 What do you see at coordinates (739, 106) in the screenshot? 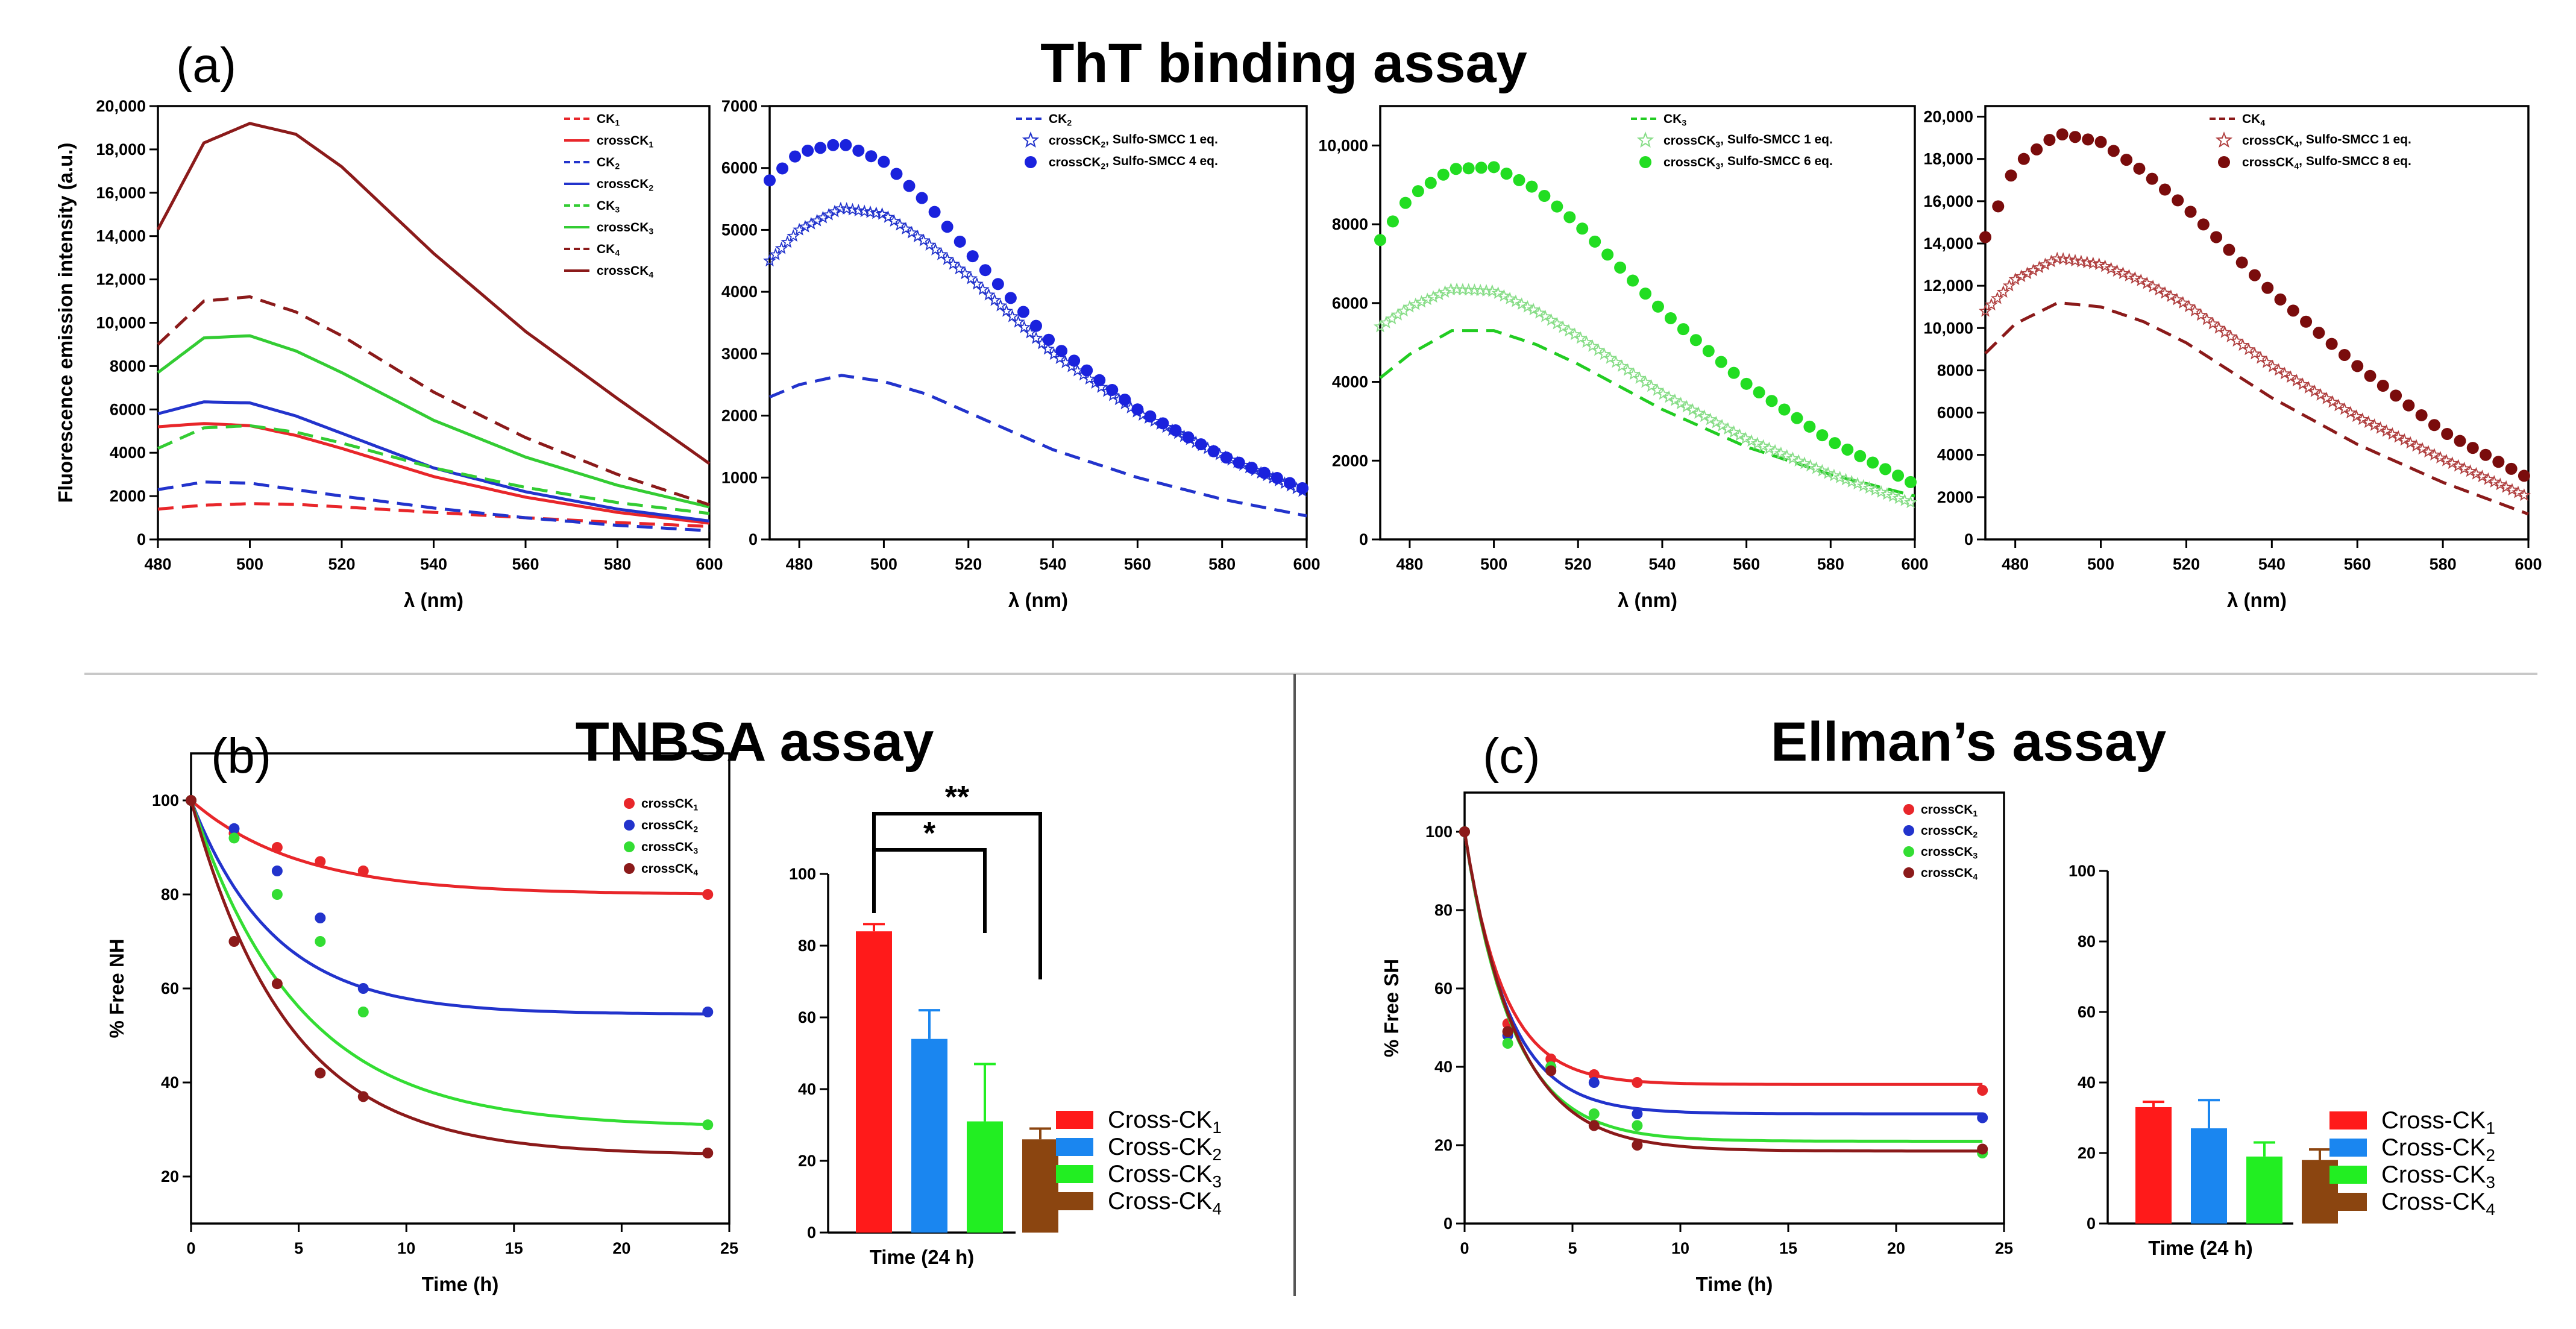
I see `y-tick-label: 7000` at bounding box center [739, 106].